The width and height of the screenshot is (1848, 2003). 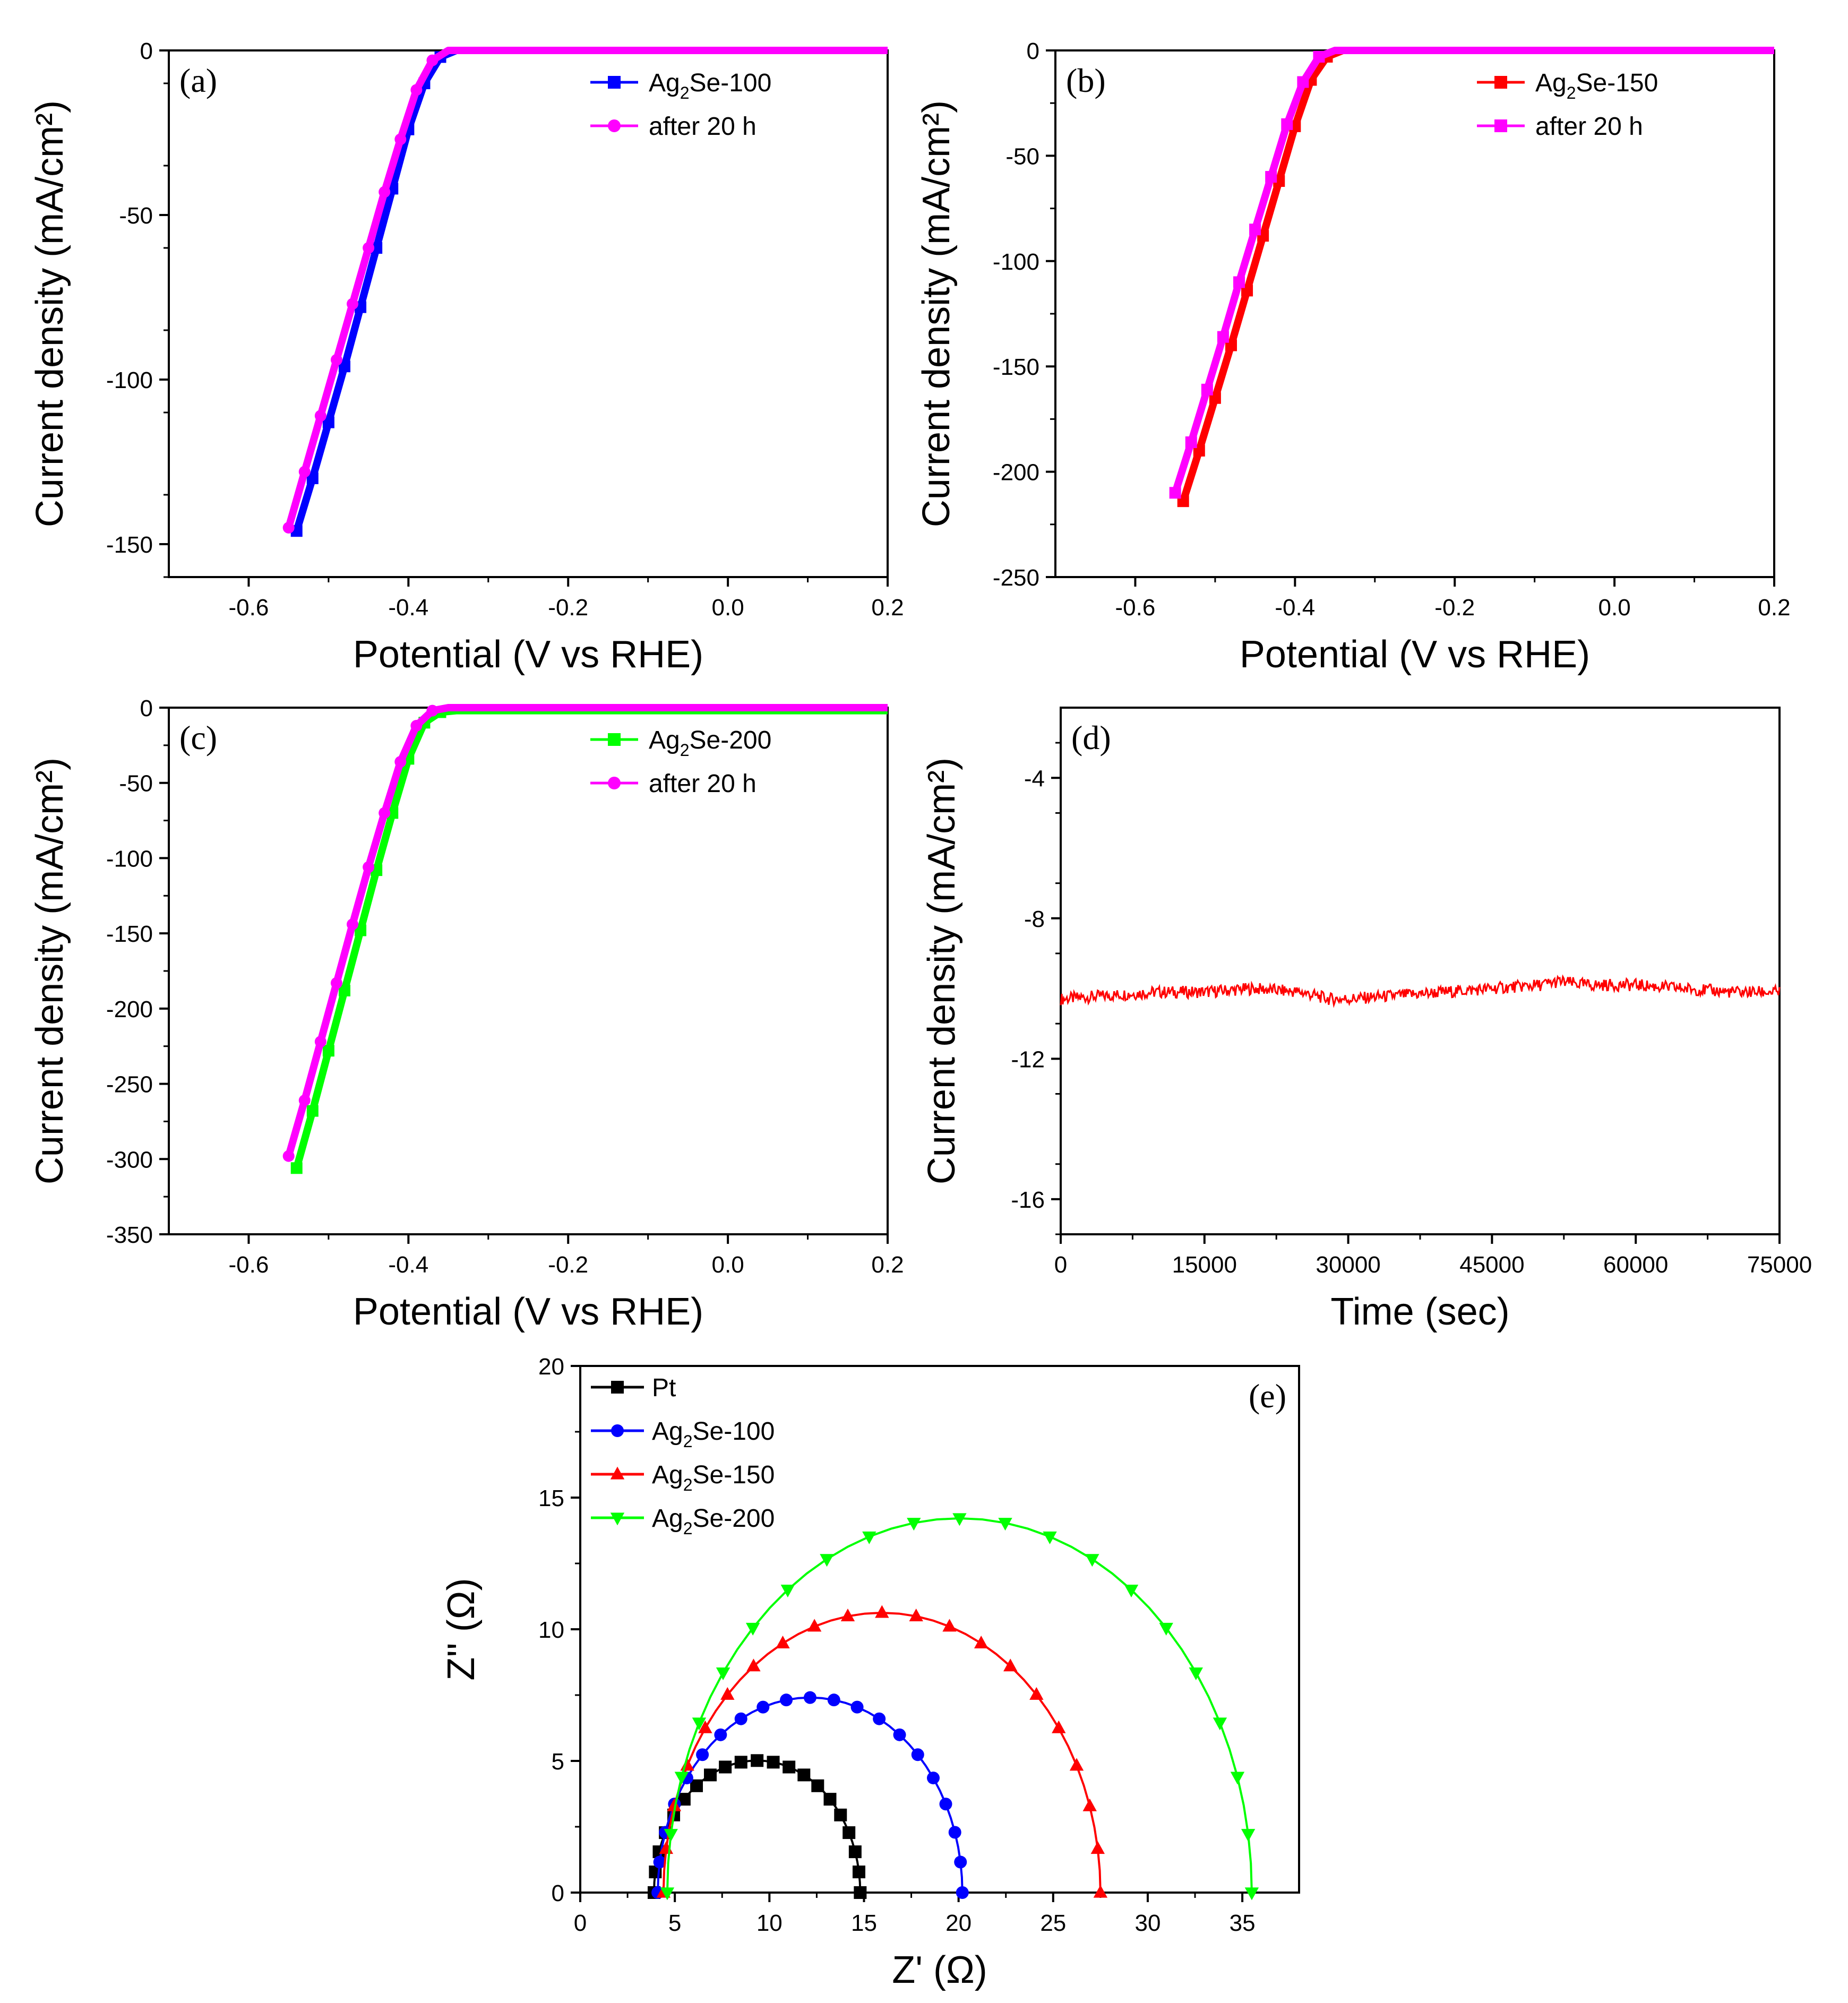 I want to click on x-tick-label: 15000, so click(x=1204, y=1265).